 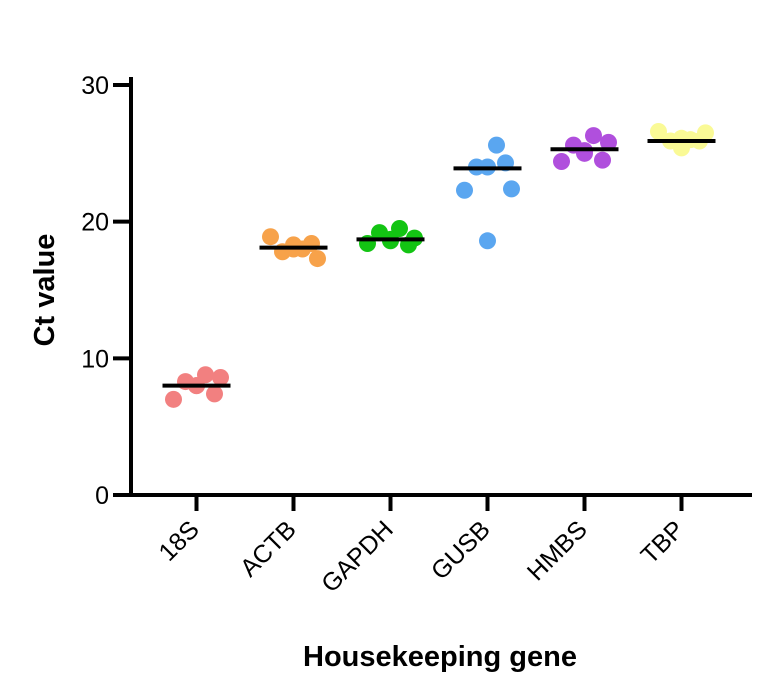 What do you see at coordinates (106, 291) in the screenshot?
I see `y-ticks: 0 10 20 30` at bounding box center [106, 291].